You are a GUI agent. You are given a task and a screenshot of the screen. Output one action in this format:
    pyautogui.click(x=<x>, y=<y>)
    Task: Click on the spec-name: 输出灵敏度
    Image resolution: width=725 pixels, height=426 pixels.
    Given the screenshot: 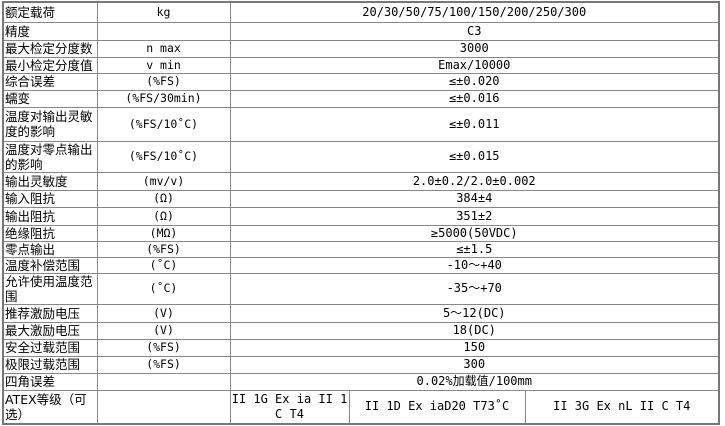 What is the action you would take?
    pyautogui.click(x=50, y=181)
    